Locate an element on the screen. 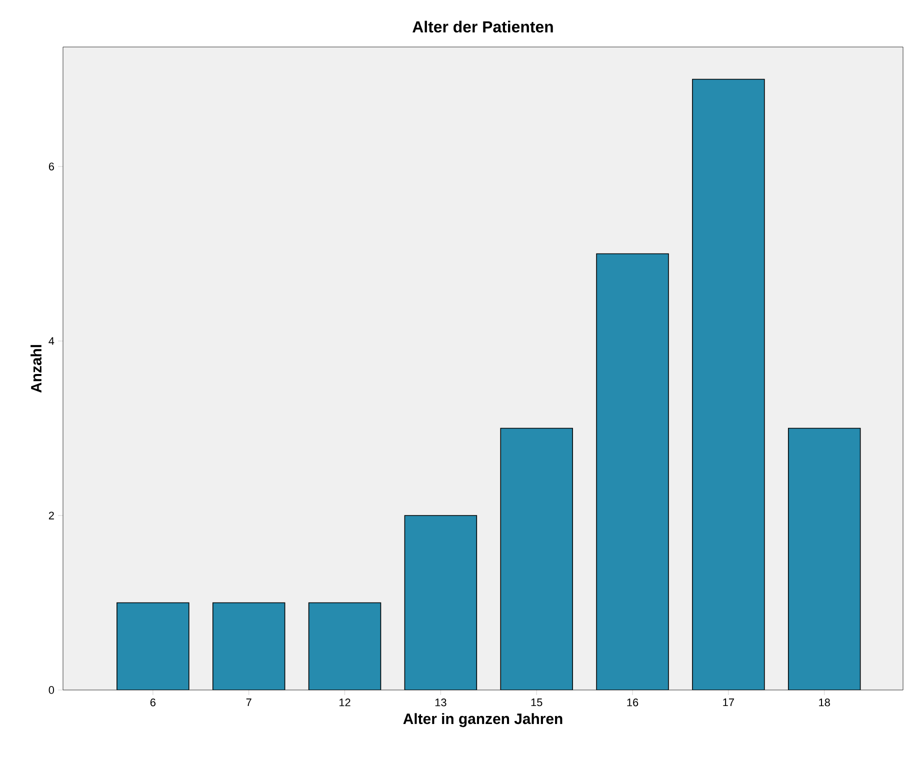 The width and height of the screenshot is (904, 760). x-tick-label: 7 is located at coordinates (249, 702).